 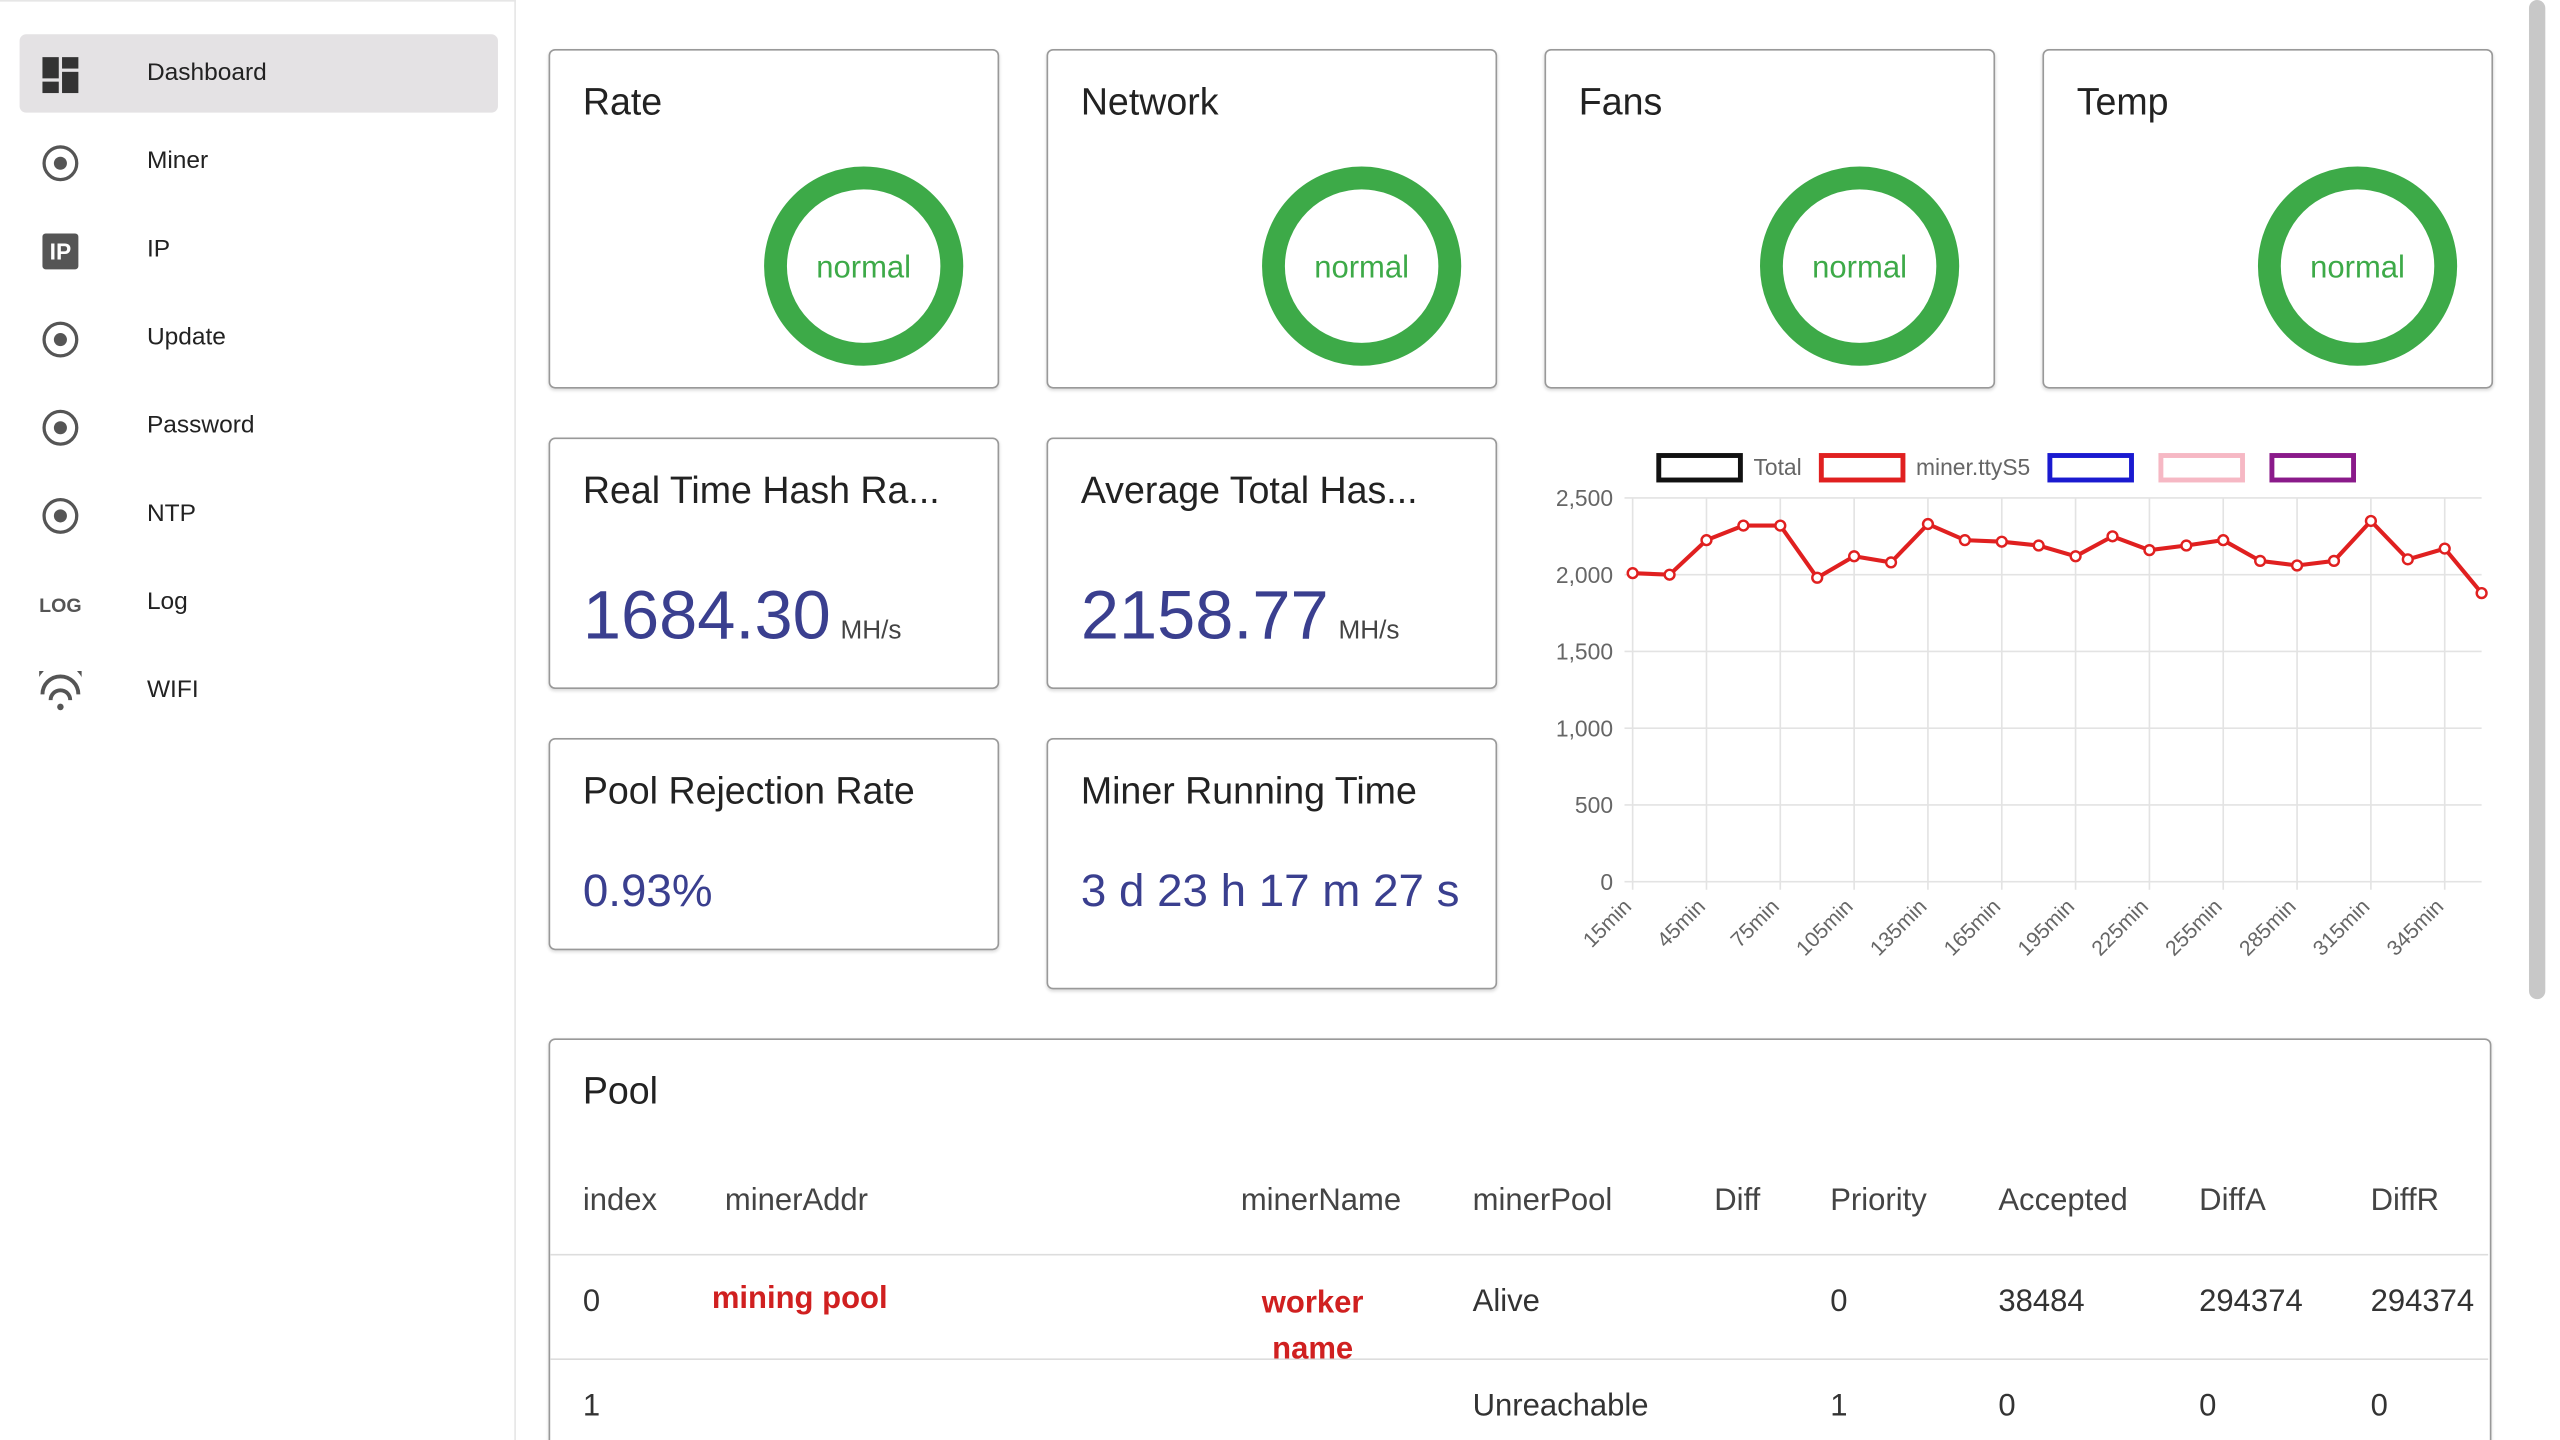 I want to click on nav-icon: IP, so click(x=60, y=251).